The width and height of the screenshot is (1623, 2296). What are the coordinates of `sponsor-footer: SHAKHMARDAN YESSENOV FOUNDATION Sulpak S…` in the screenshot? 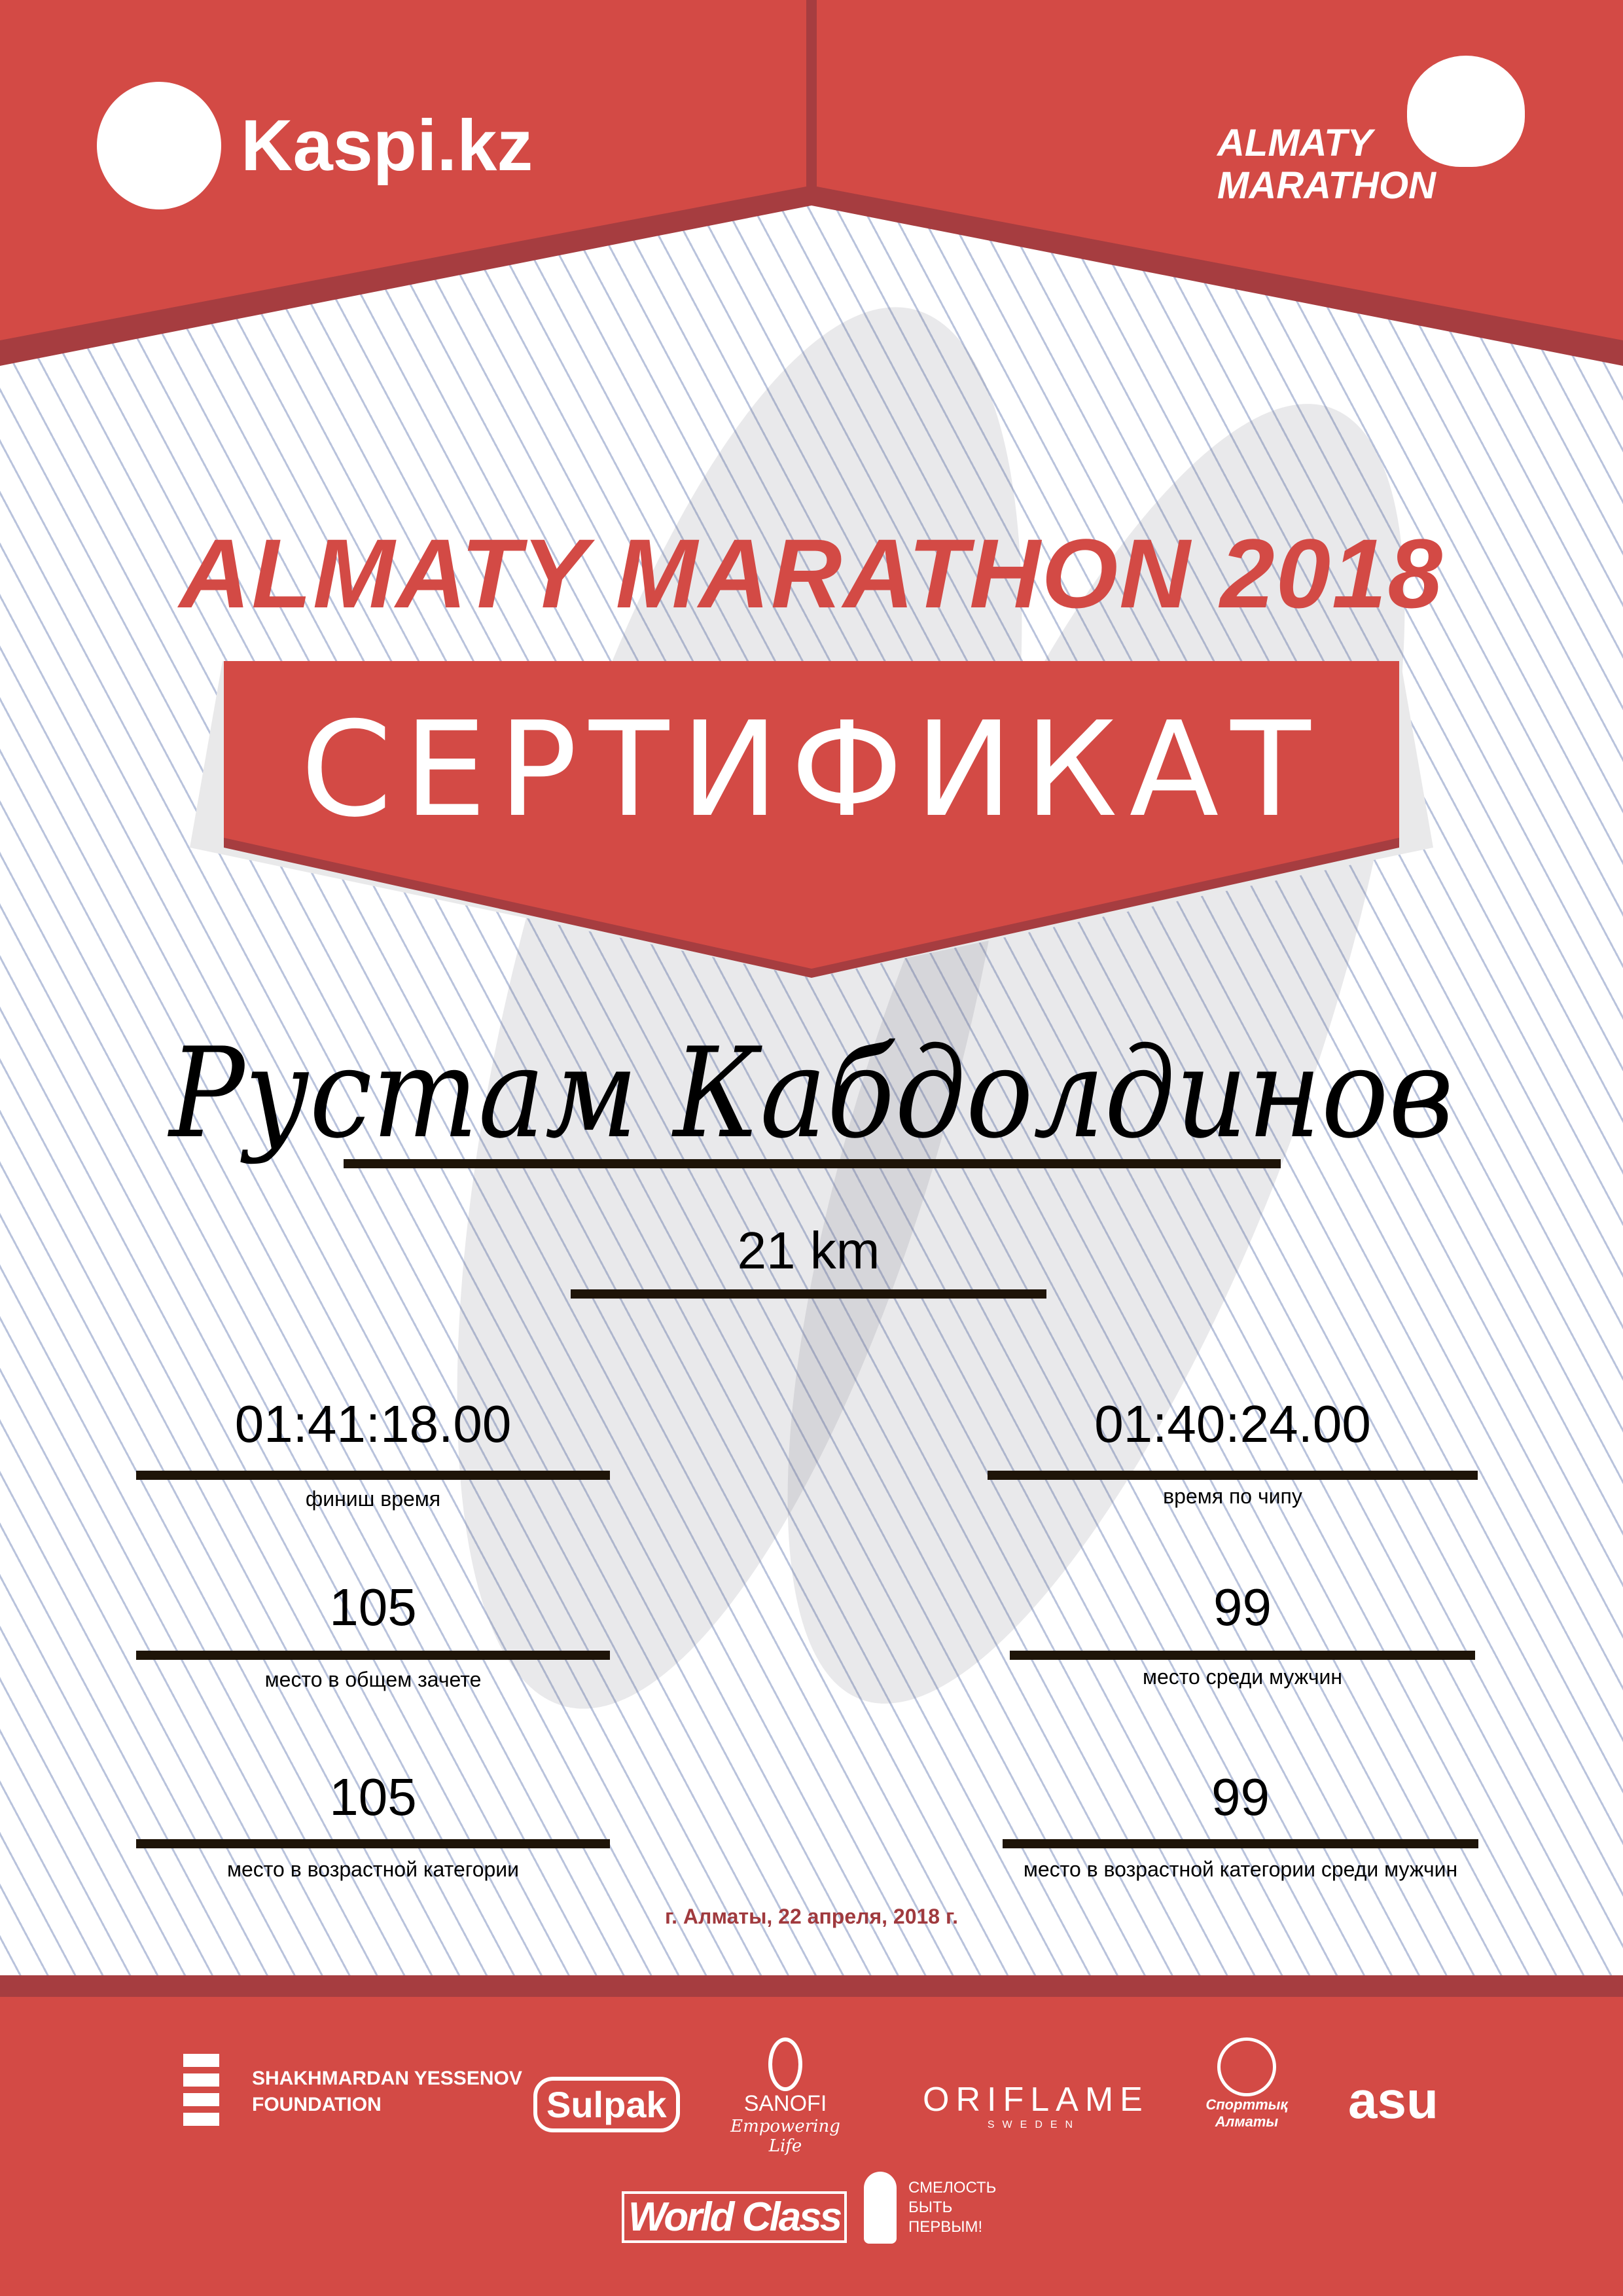 It's located at (811, 2135).